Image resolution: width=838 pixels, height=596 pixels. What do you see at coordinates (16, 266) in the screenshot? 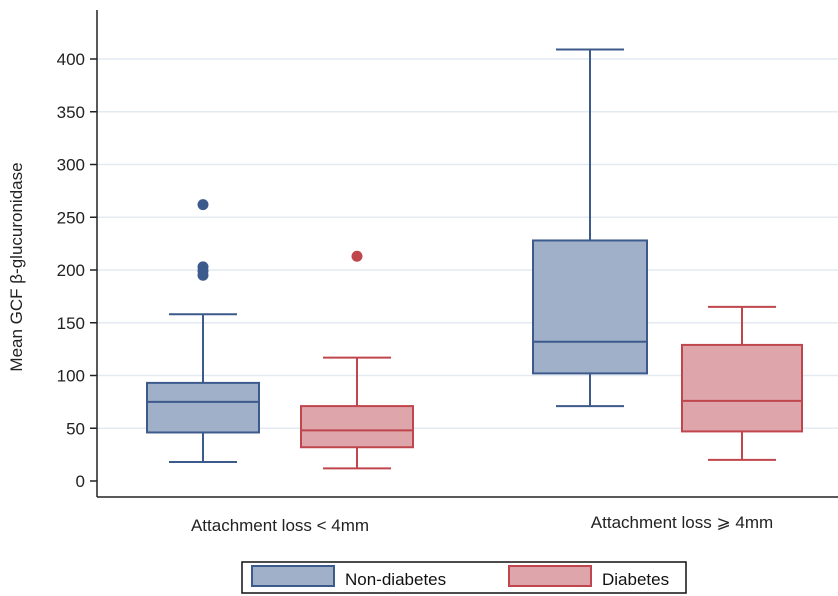
I see `y-axis-label: Mean GCF β-glucuronidase` at bounding box center [16, 266].